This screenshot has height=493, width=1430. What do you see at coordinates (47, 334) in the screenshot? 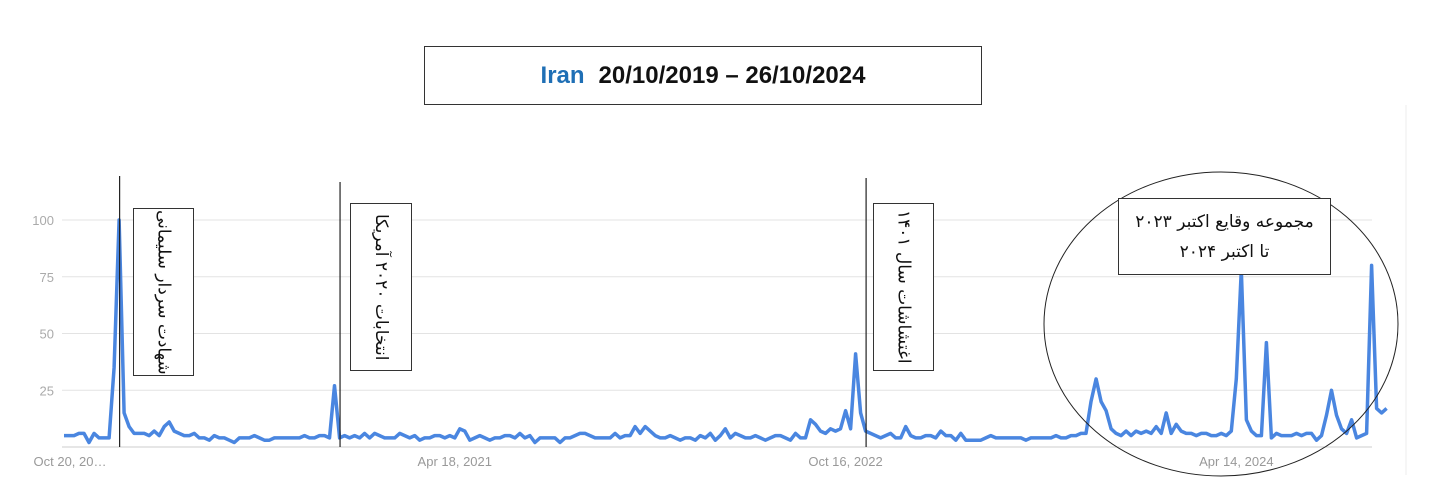
I see `y-tick-label: 50` at bounding box center [47, 334].